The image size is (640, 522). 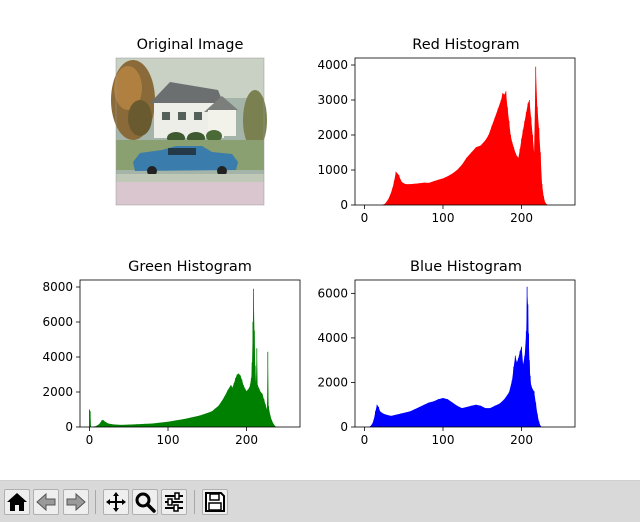 What do you see at coordinates (466, 267) in the screenshot?
I see `panel-title-blue-histogram: Blue Histogram` at bounding box center [466, 267].